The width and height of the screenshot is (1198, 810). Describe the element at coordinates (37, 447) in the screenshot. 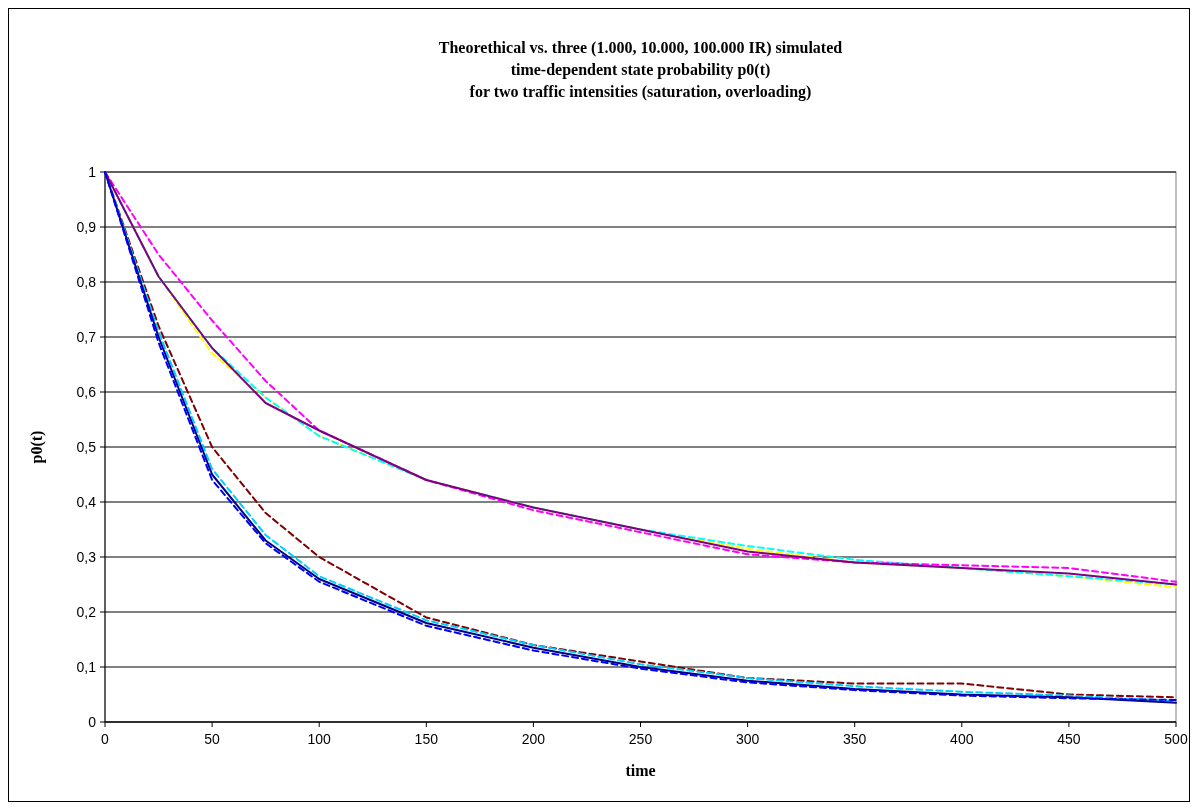

I see `y-axis-title: p0(t)` at that location.